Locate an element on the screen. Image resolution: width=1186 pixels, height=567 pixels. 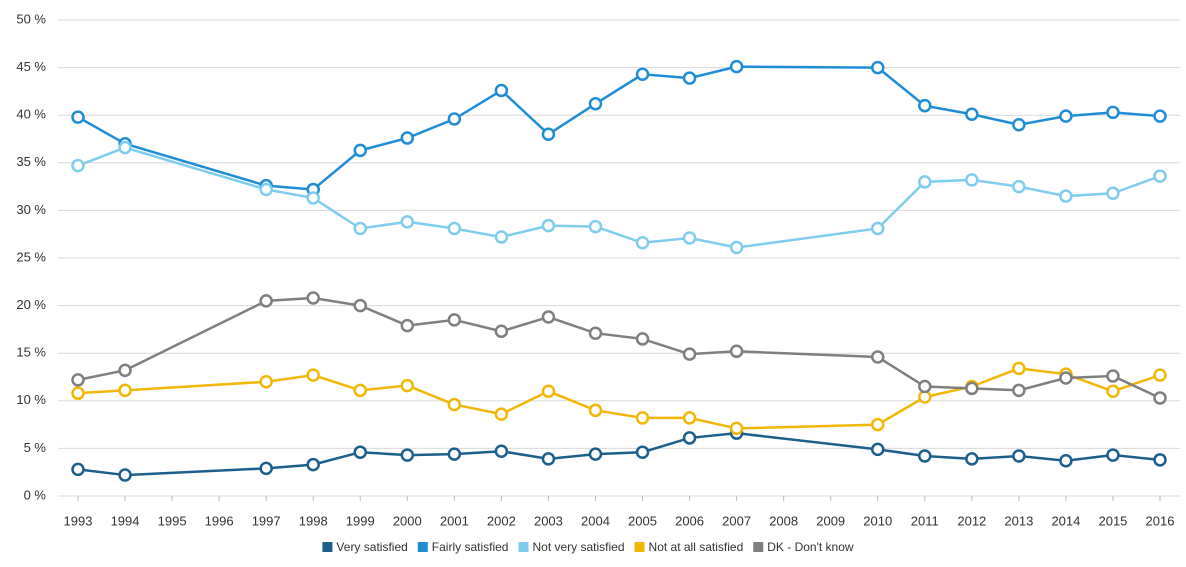
x-tick-label: 1999 is located at coordinates (360, 520).